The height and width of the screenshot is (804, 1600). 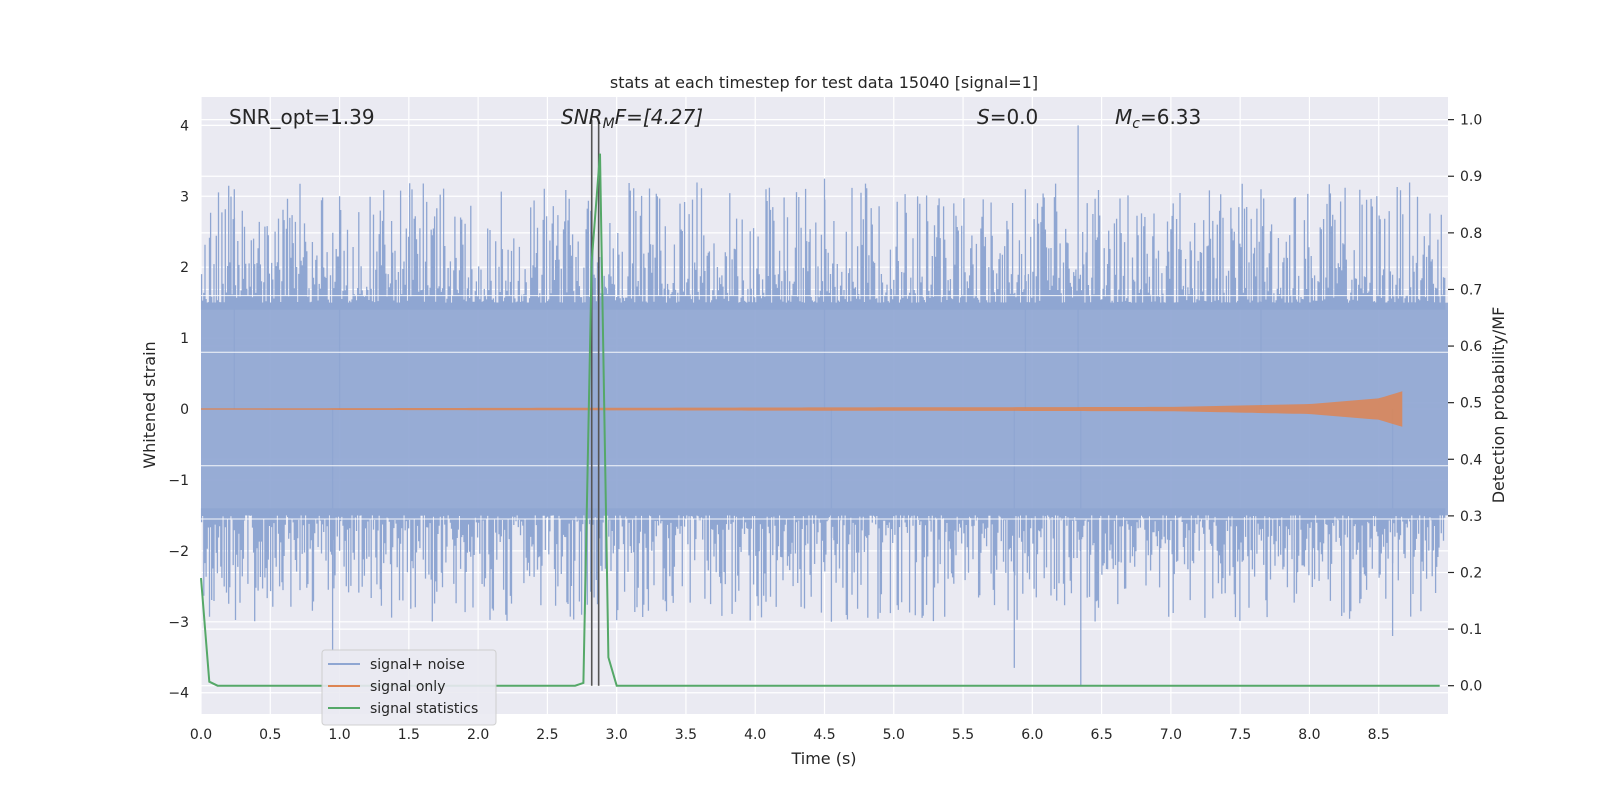 What do you see at coordinates (178, 481) in the screenshot?
I see `y-tick-3: −1` at bounding box center [178, 481].